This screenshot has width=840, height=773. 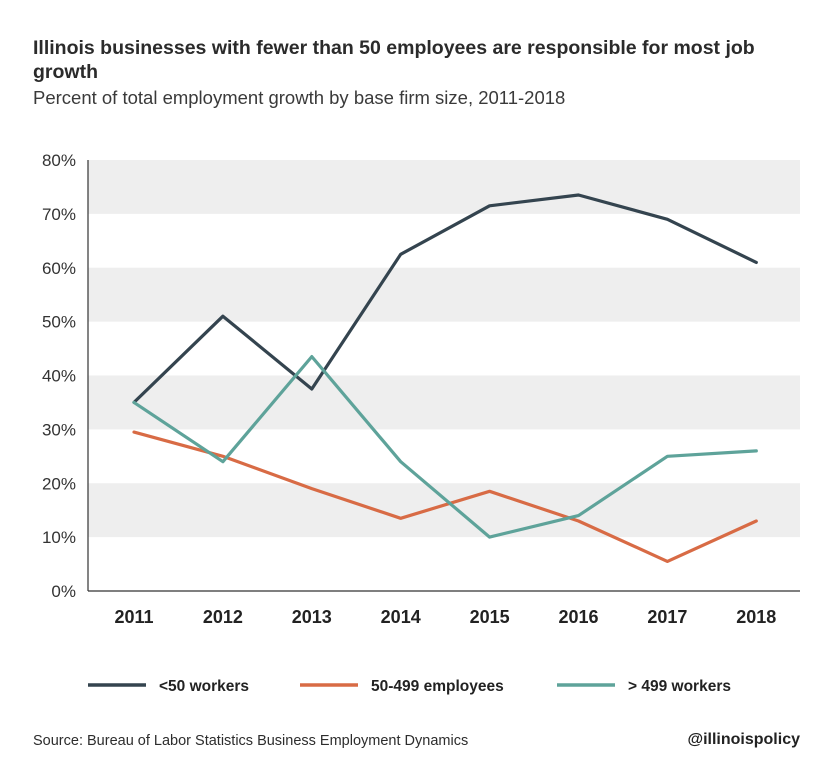 I want to click on y-tick-label: 40%, so click(x=59, y=376).